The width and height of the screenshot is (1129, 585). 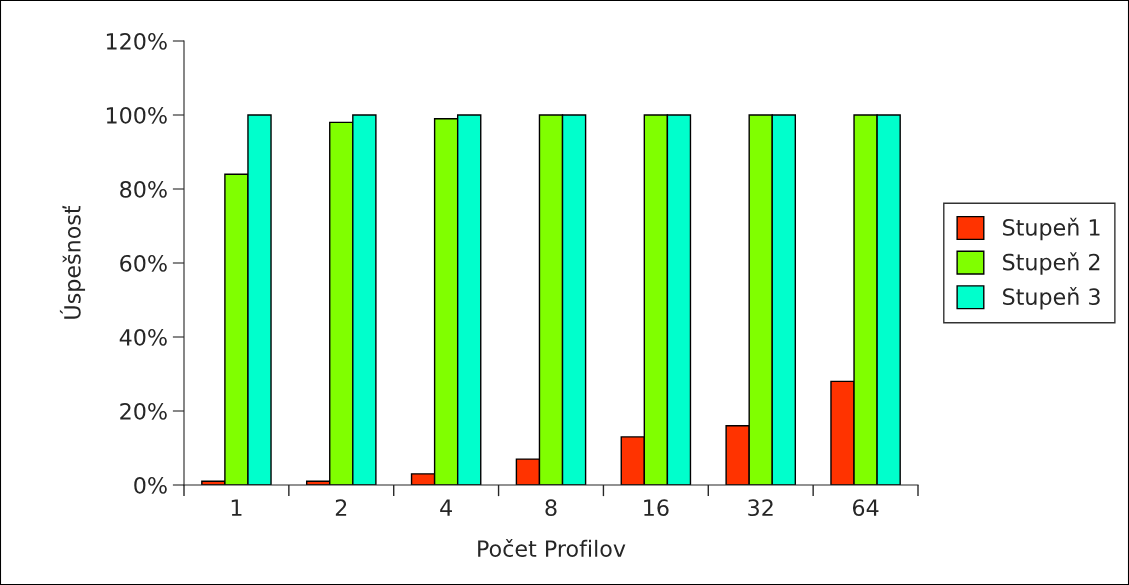 What do you see at coordinates (552, 548) in the screenshot?
I see `x-axis-title: Počet Profilov` at bounding box center [552, 548].